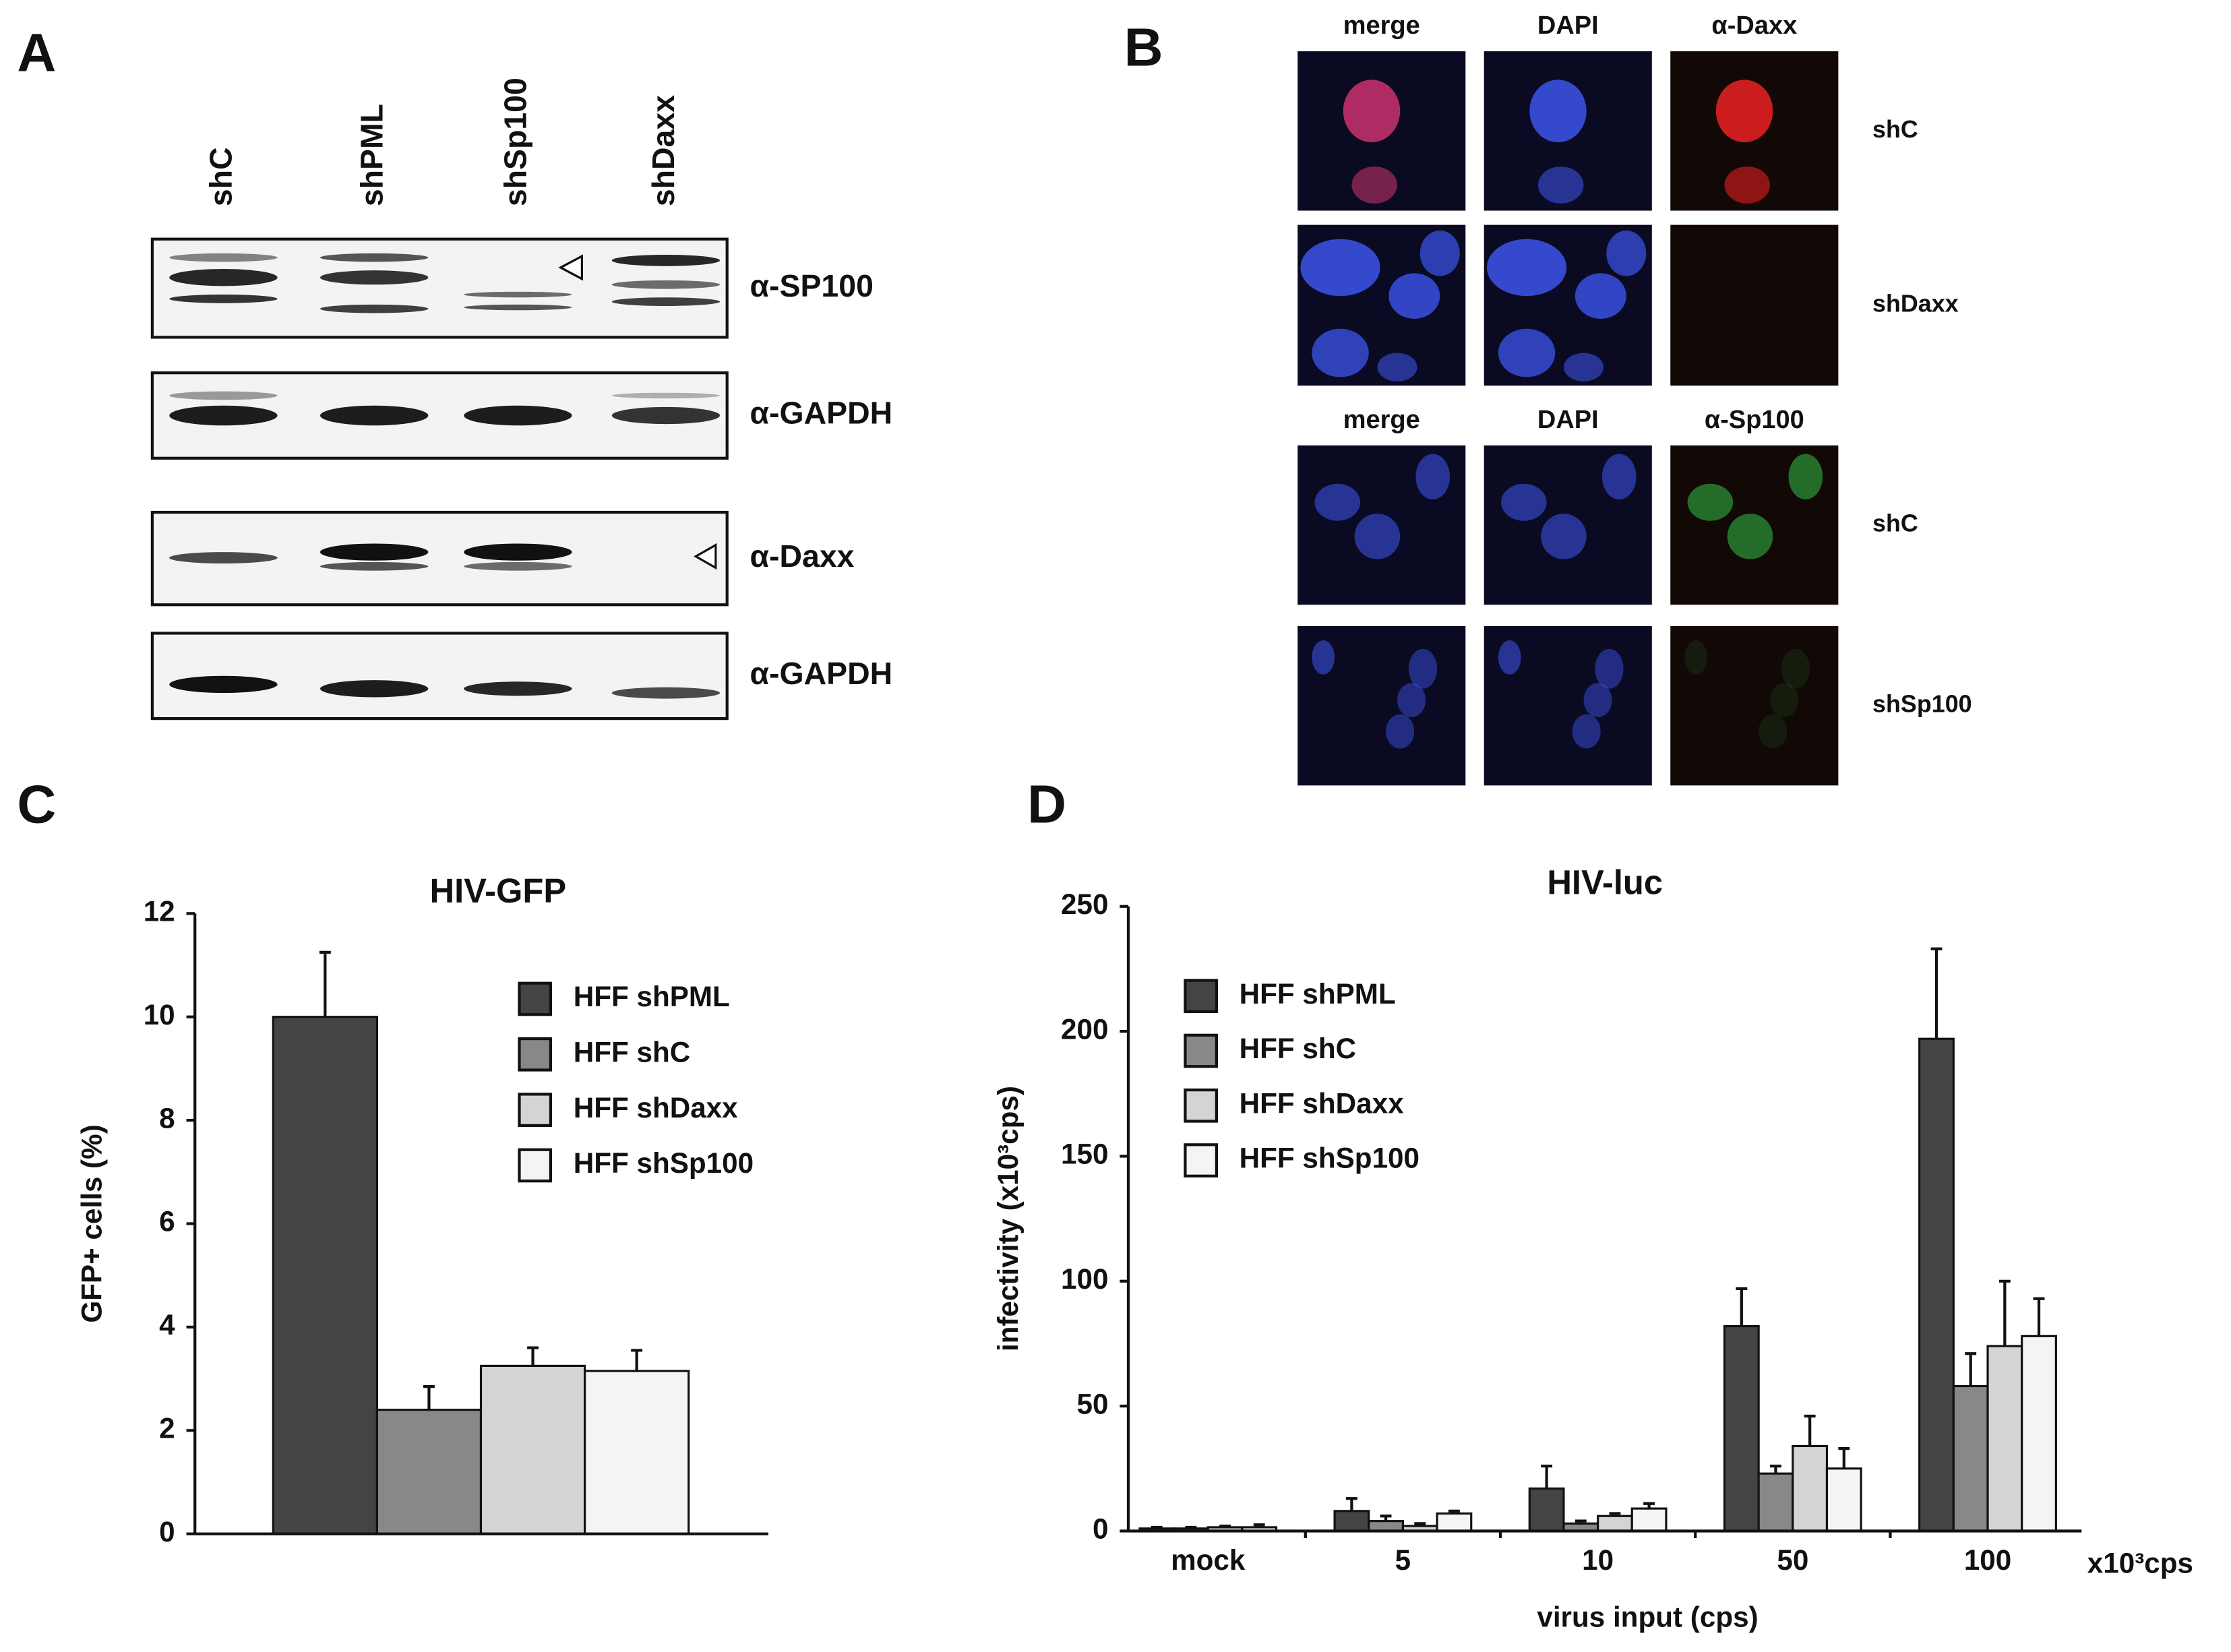 The image size is (2231, 1652). I want to click on arrowhead, so click(705, 557).